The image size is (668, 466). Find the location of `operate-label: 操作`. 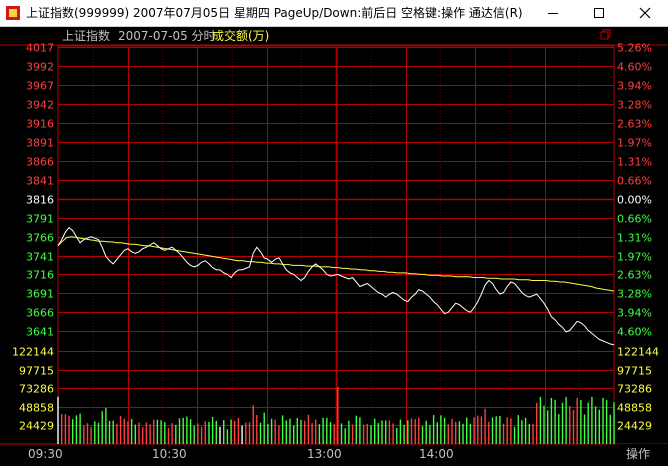

operate-label: 操作 is located at coordinates (638, 453).